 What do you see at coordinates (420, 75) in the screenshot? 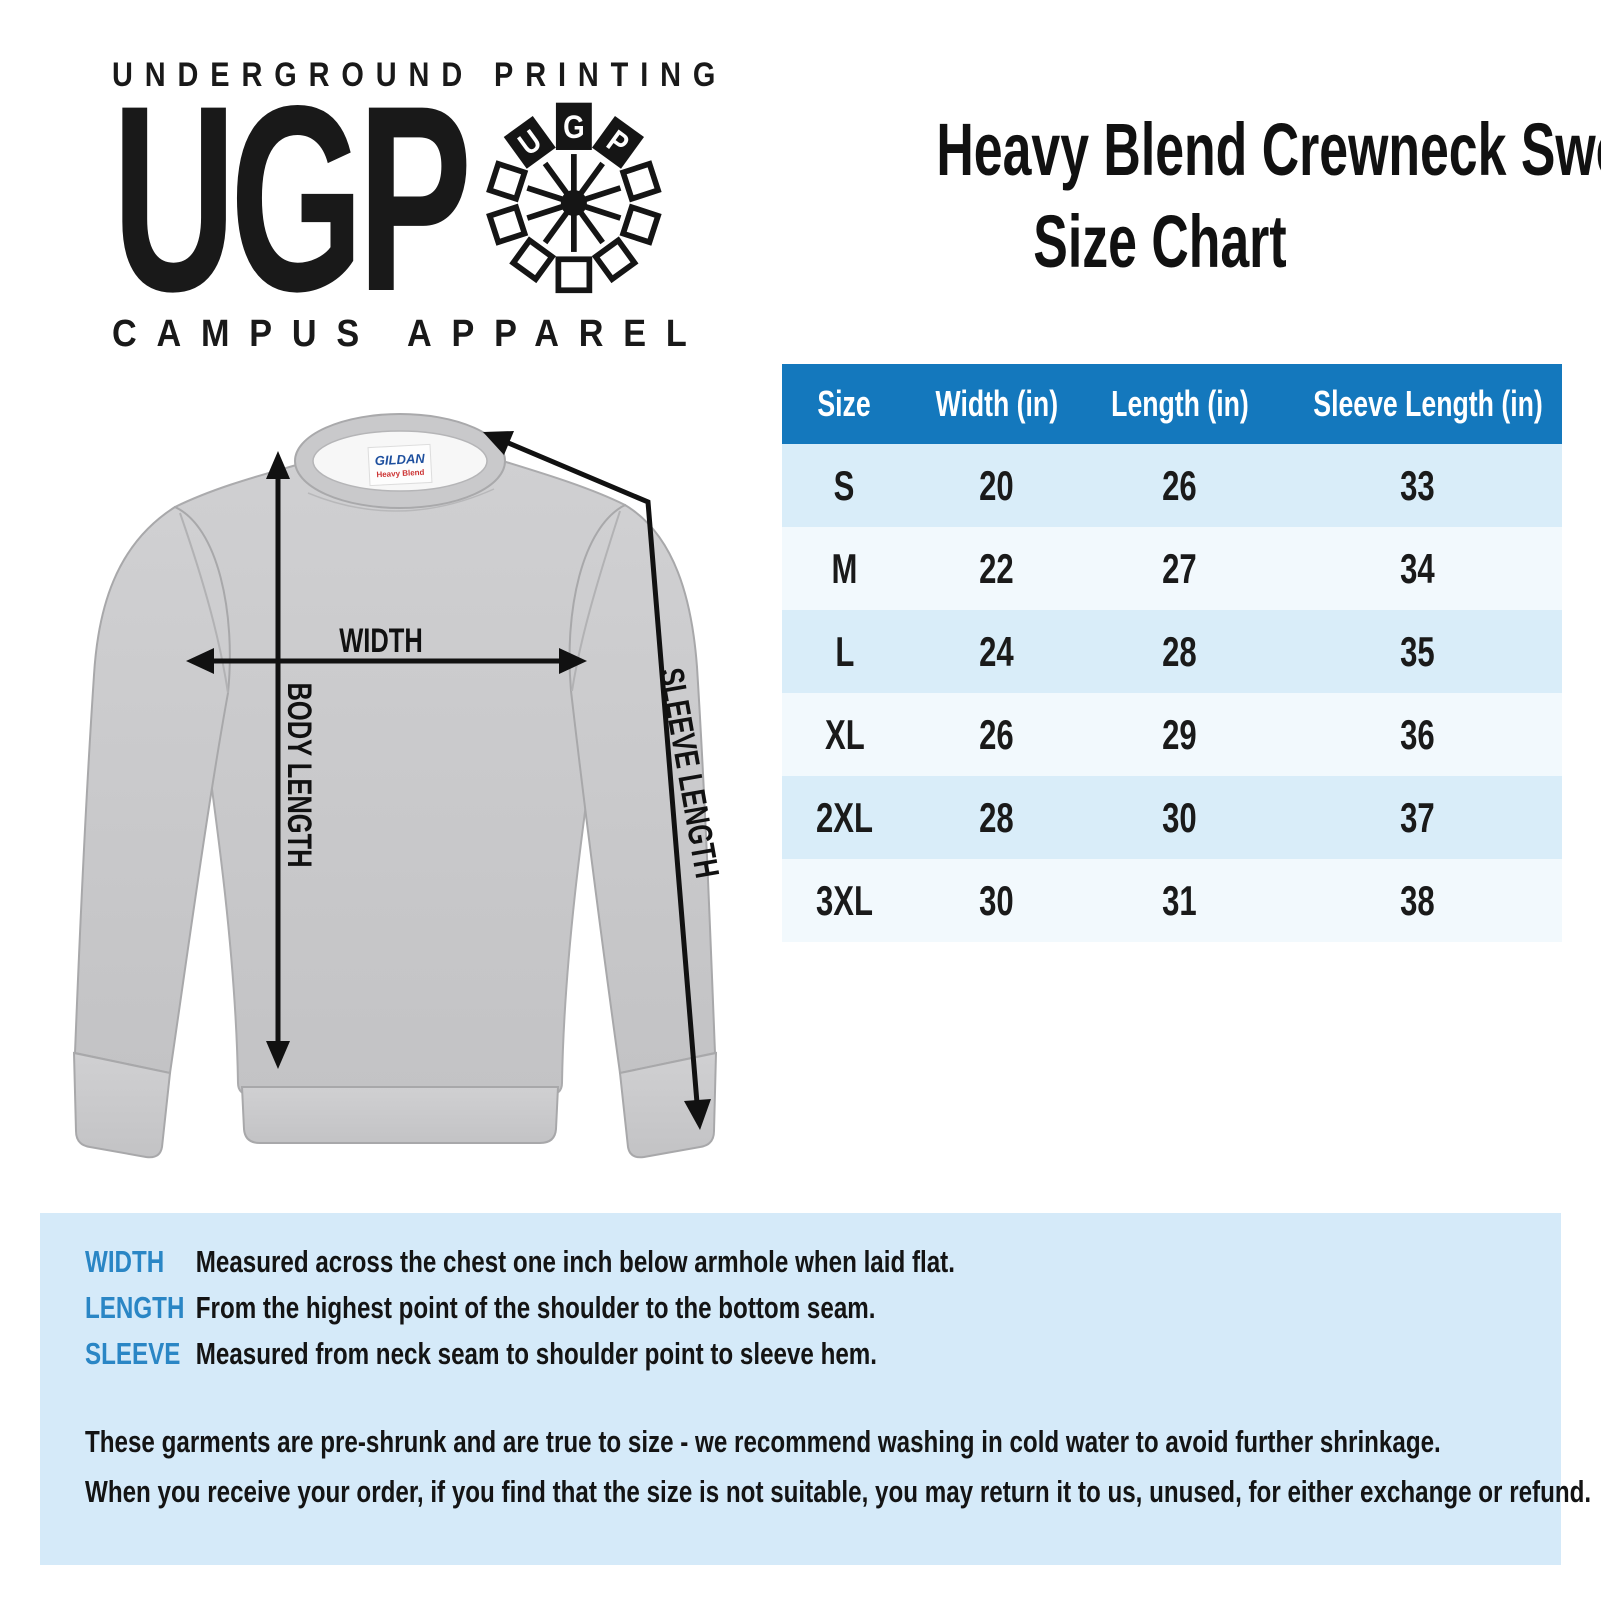
I see `logo-top-text: UNDERGROUND PRINTING` at bounding box center [420, 75].